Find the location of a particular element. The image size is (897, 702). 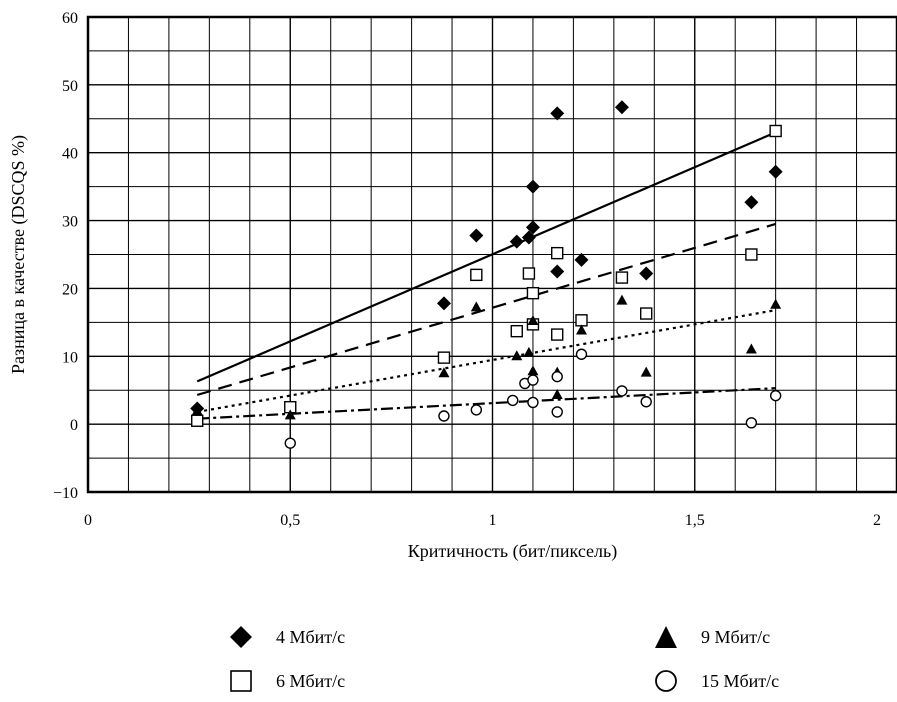

y-axis-ticks: −10 0 10 20 30 40 50 60 is located at coordinates (65, 256).